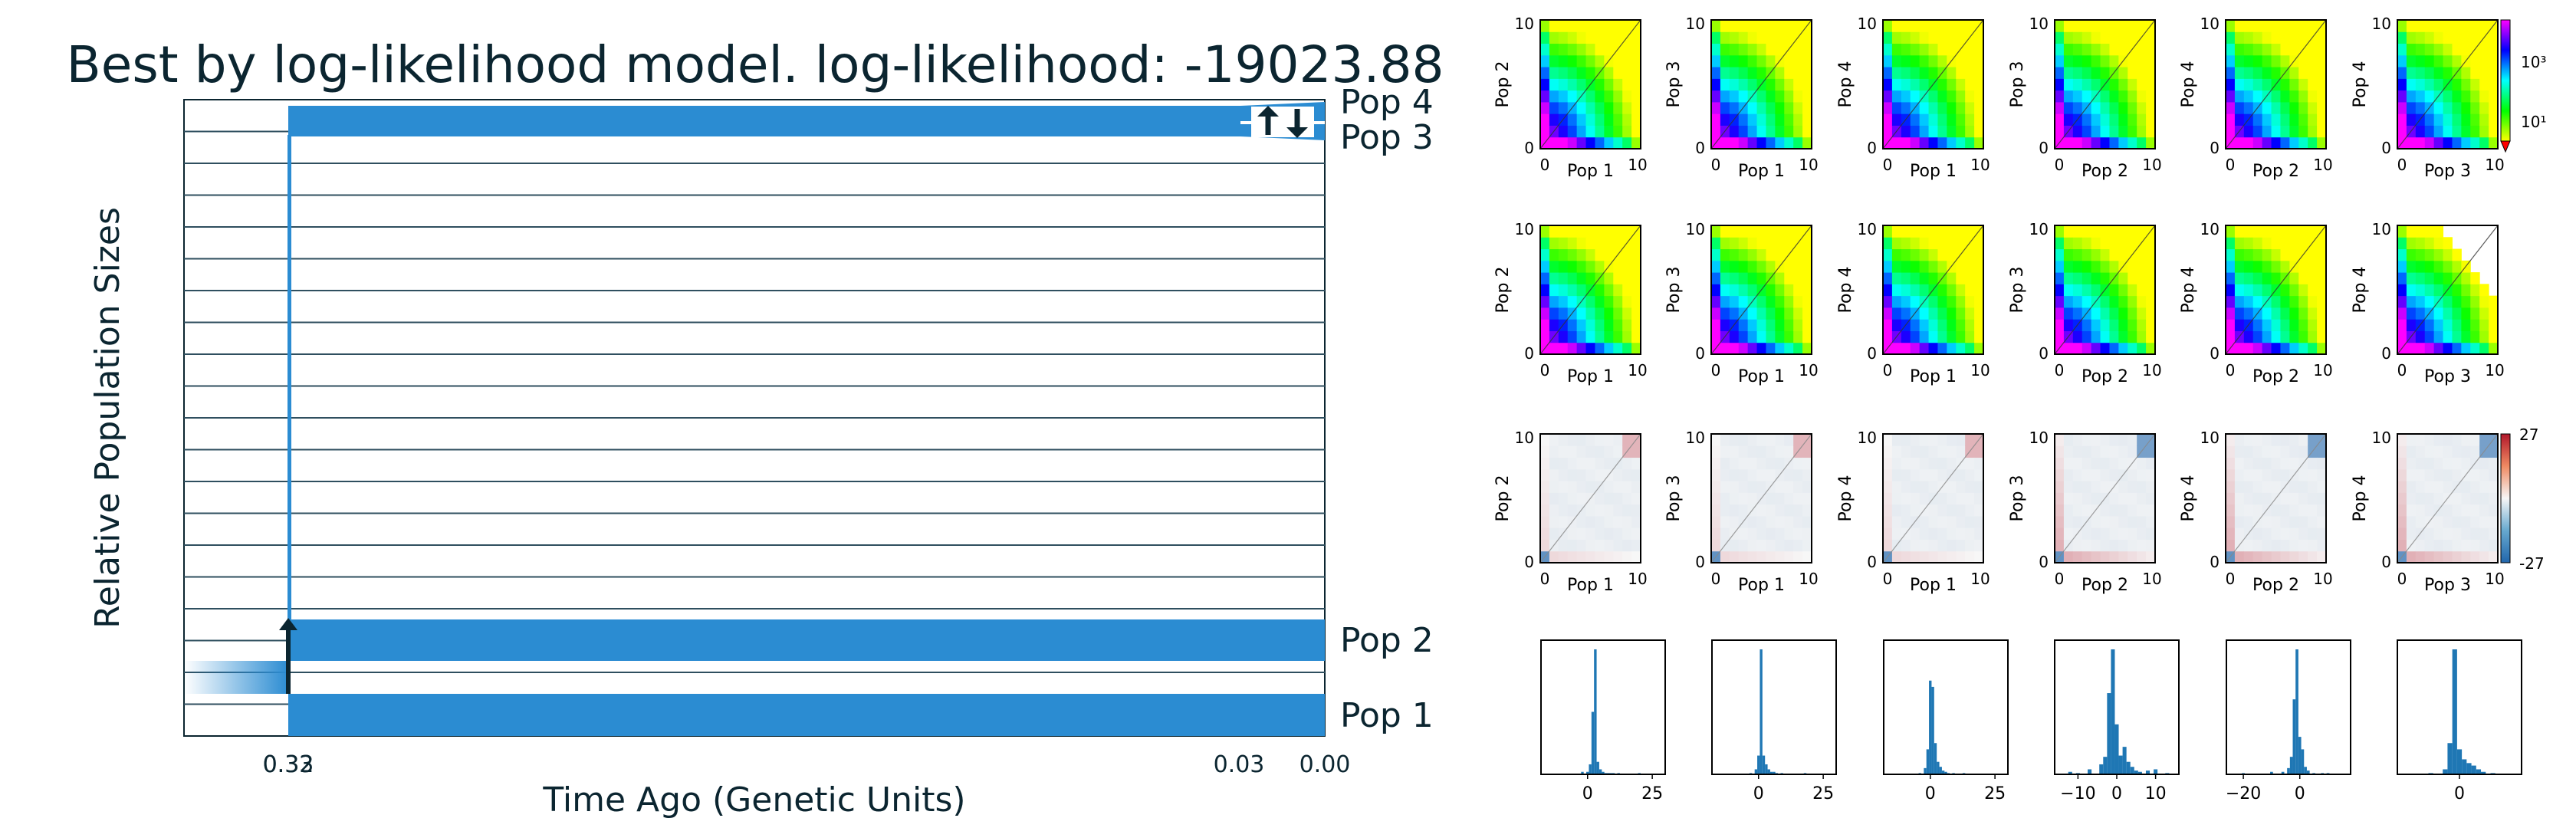 Image resolution: width=2576 pixels, height=828 pixels. What do you see at coordinates (1762, 172) in the screenshot?
I see `x-axis-label: Pop 1` at bounding box center [1762, 172].